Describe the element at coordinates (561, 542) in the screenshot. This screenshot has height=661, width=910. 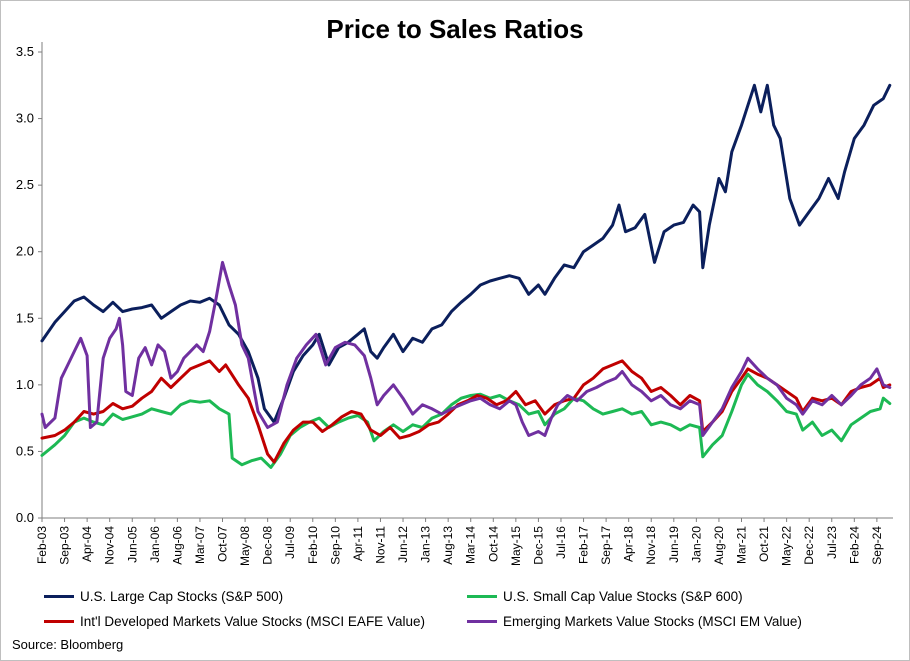
I see `x-tick-label: Jul-16` at that location.